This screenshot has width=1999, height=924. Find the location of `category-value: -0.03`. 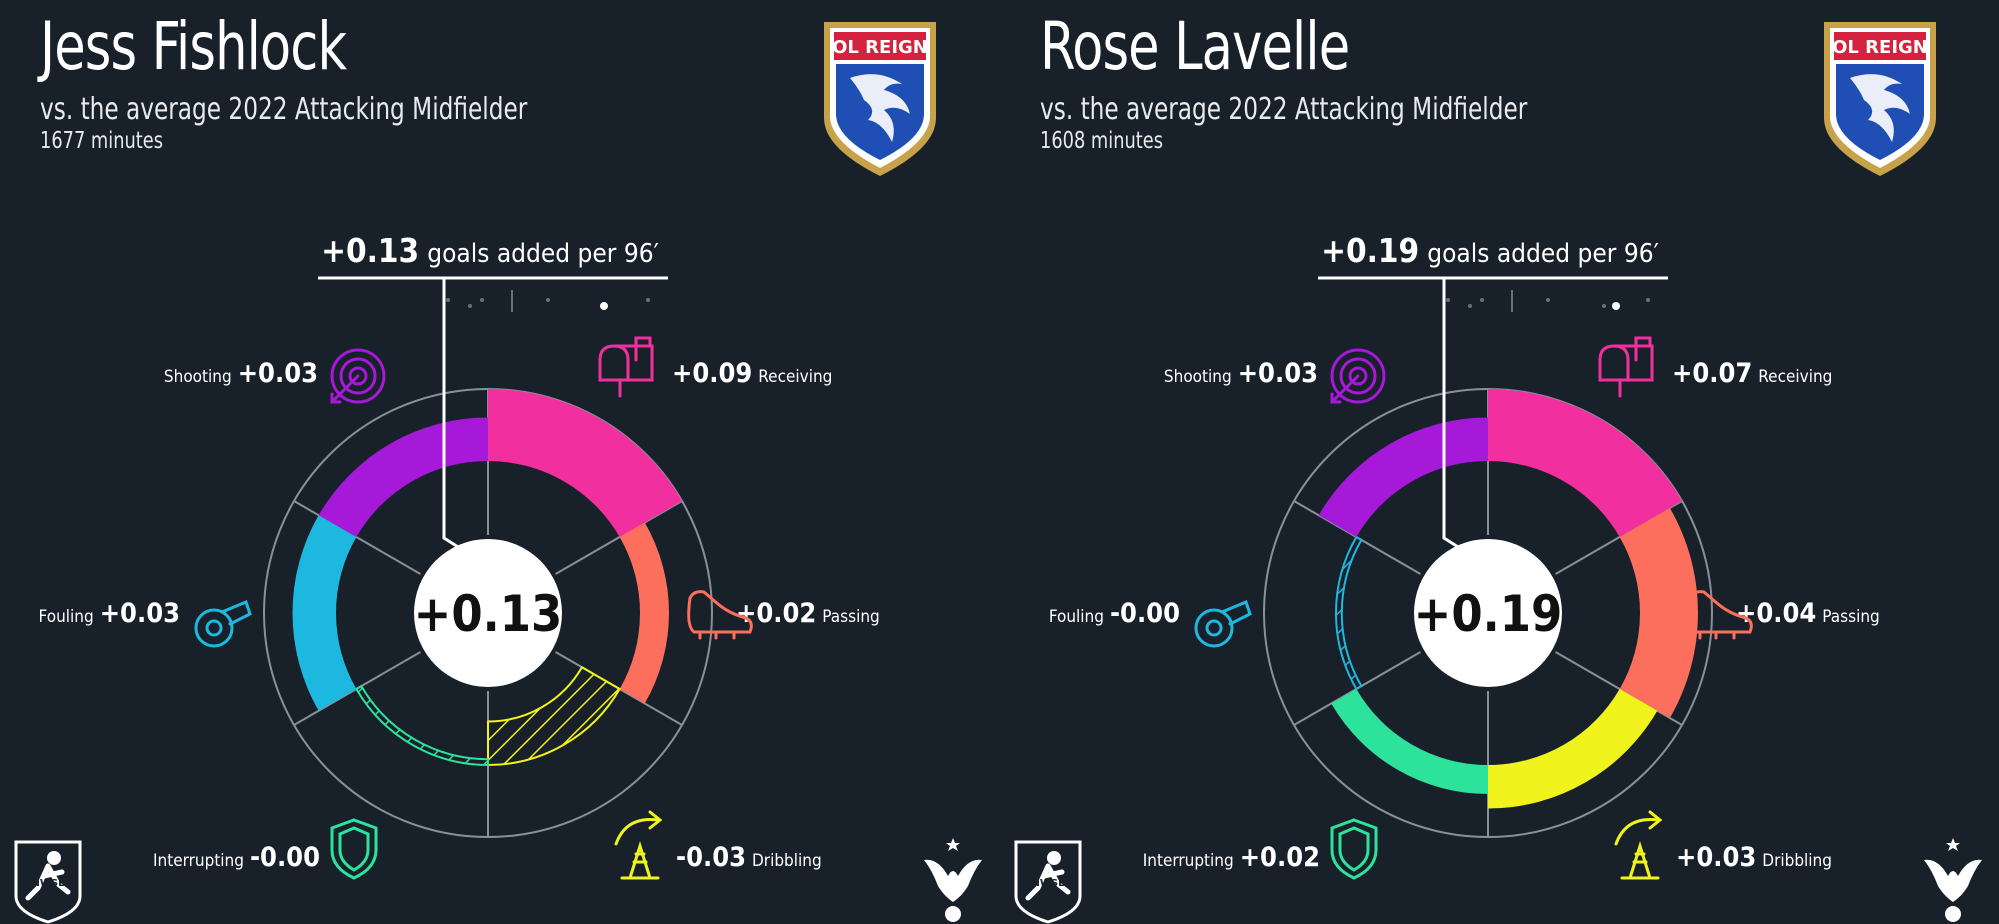

category-value: -0.03 is located at coordinates (711, 857).